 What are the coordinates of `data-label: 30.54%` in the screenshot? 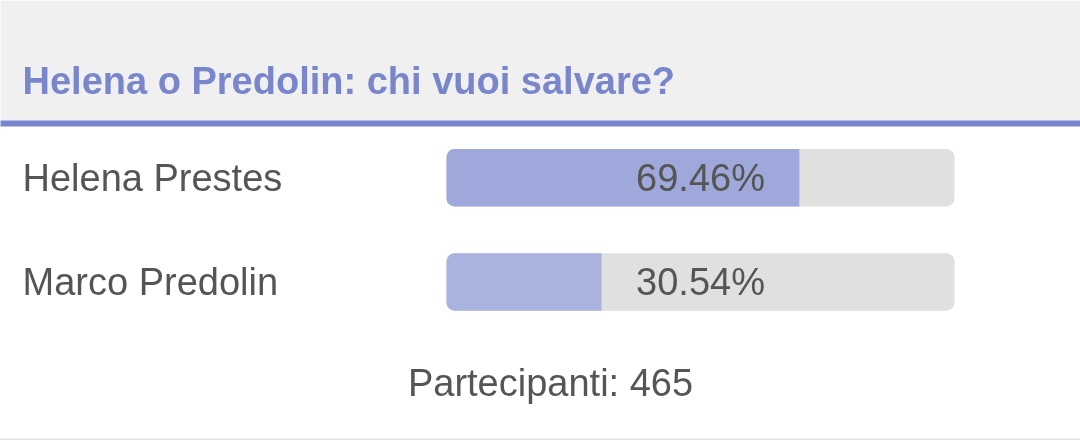 It's located at (700, 282).